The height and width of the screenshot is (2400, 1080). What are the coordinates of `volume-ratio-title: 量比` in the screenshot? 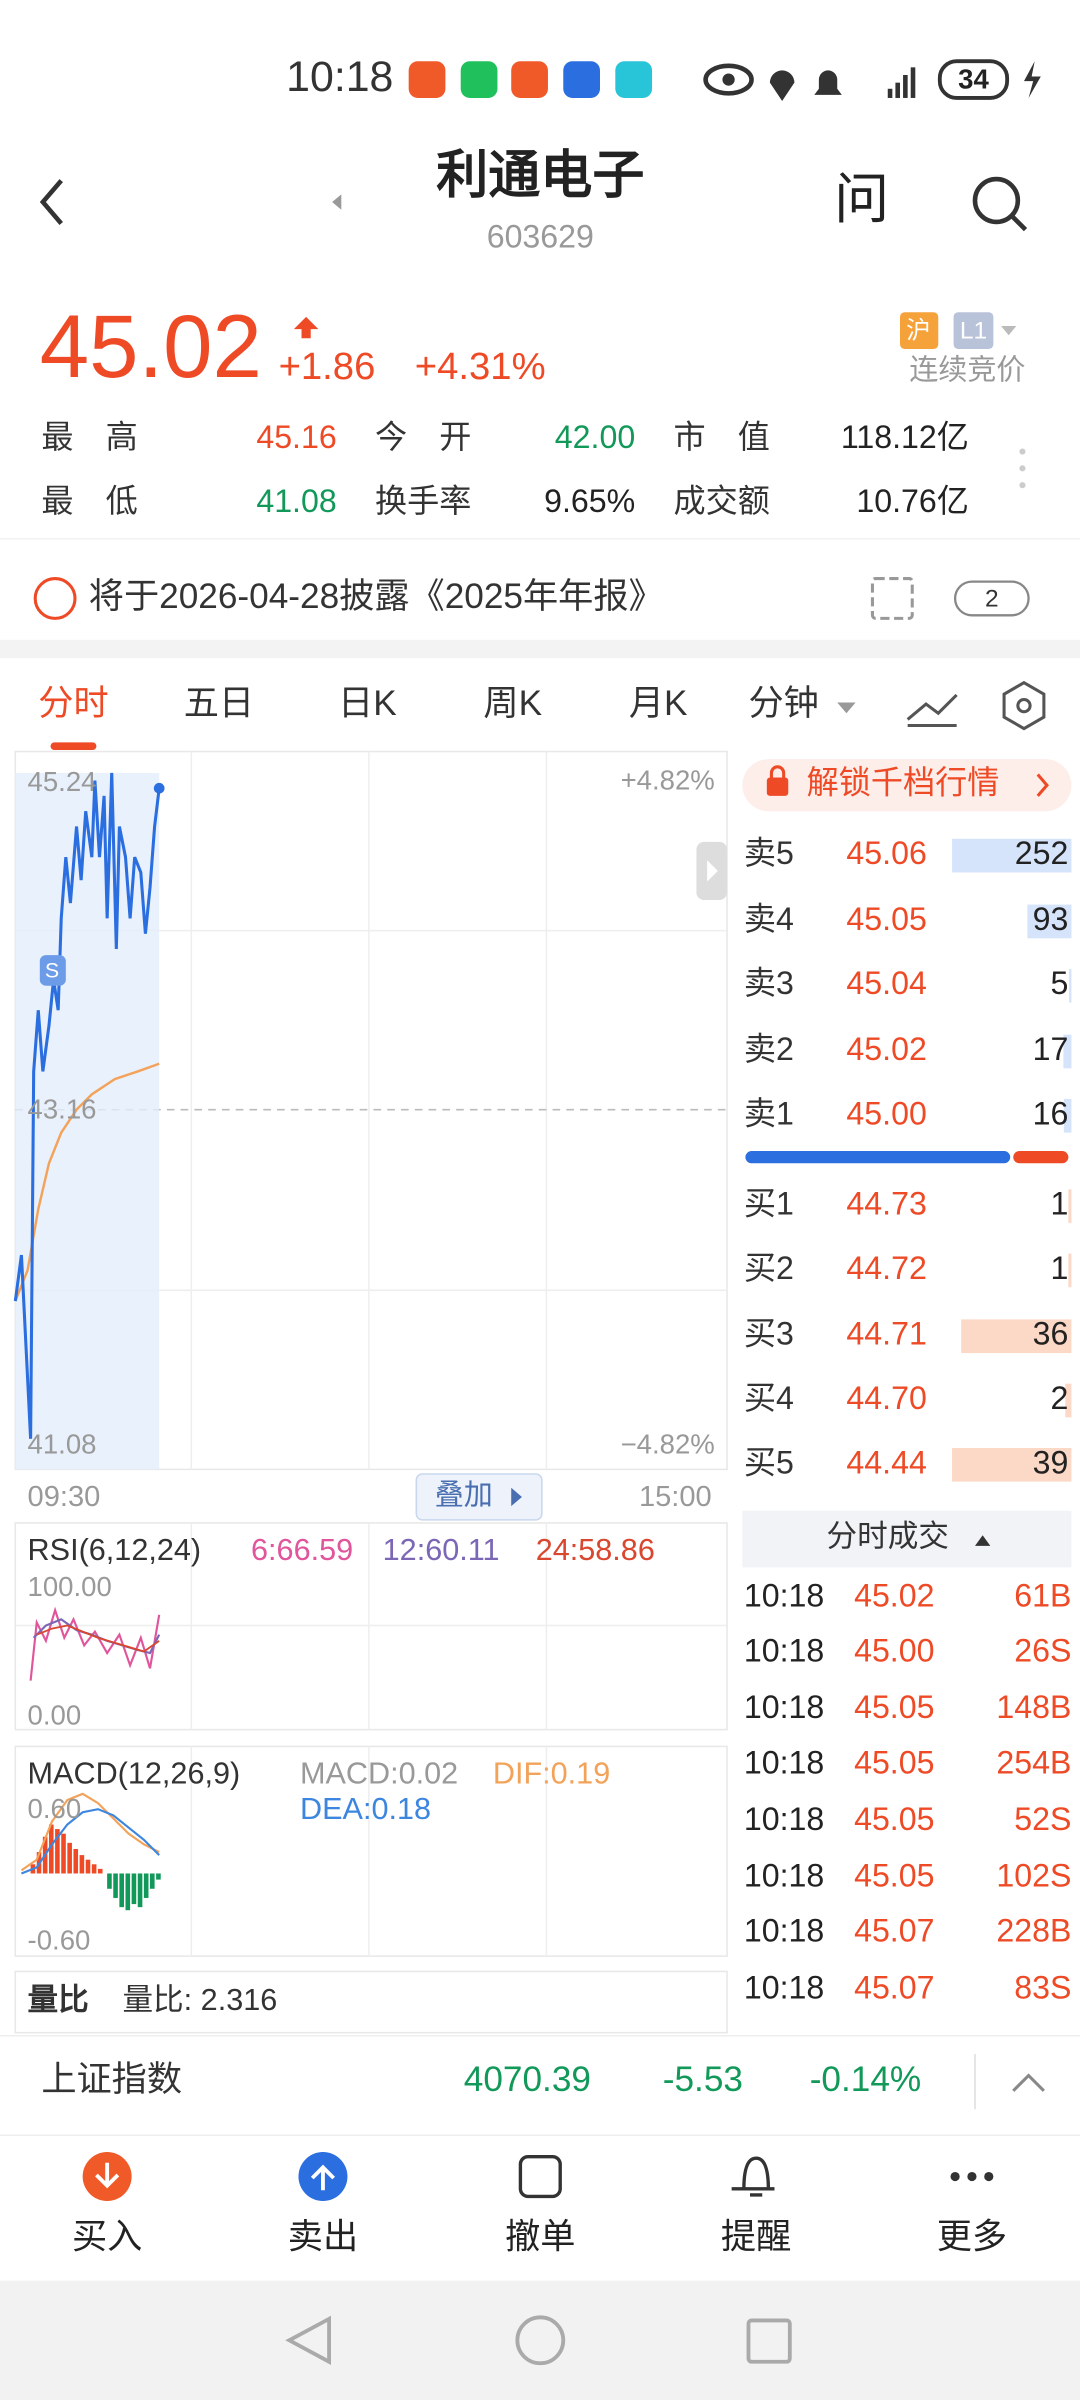 It's located at (58, 2000).